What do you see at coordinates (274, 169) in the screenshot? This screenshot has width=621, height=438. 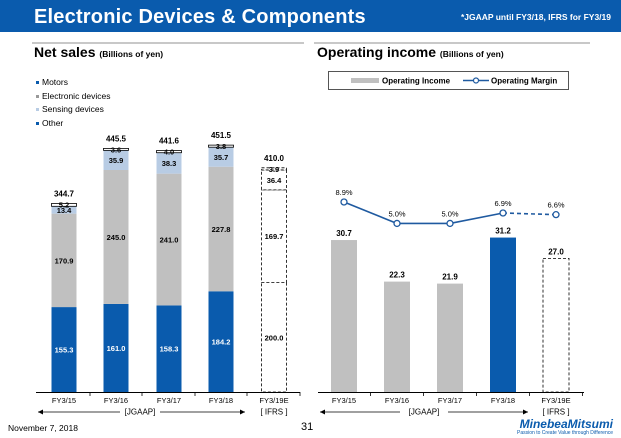 I see `net-sales-label-other-fy3-19e: 3.9` at bounding box center [274, 169].